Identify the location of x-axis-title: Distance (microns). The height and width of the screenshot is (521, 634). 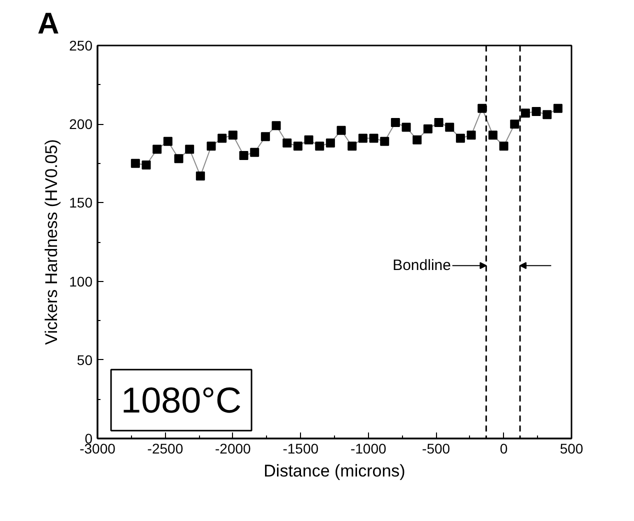
(335, 471).